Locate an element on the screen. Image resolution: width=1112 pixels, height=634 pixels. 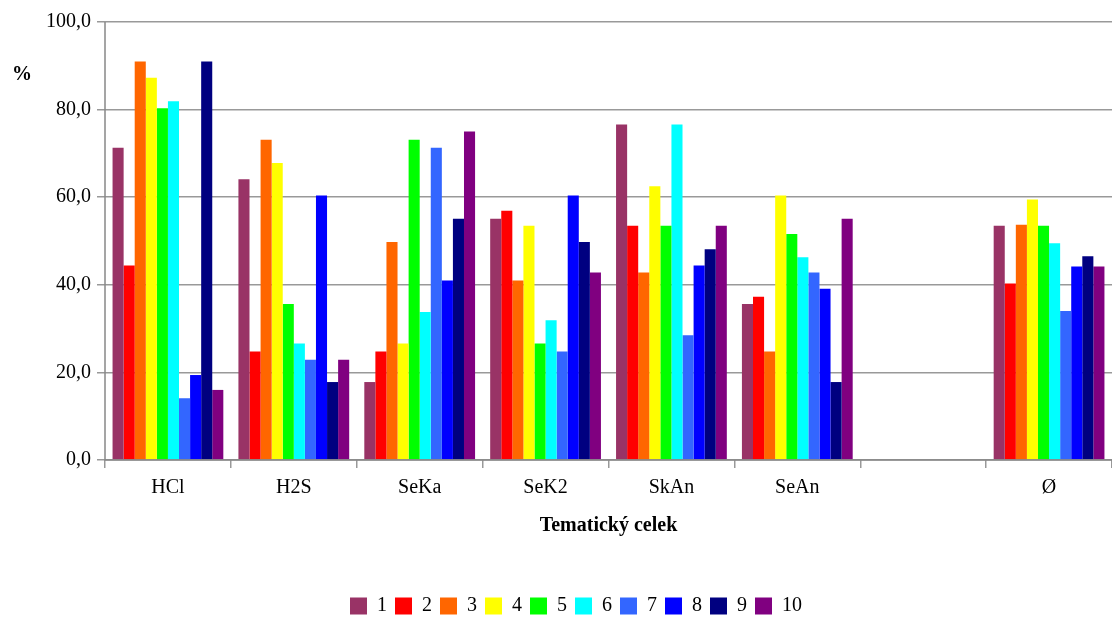
legend-label: 7 is located at coordinates (652, 604).